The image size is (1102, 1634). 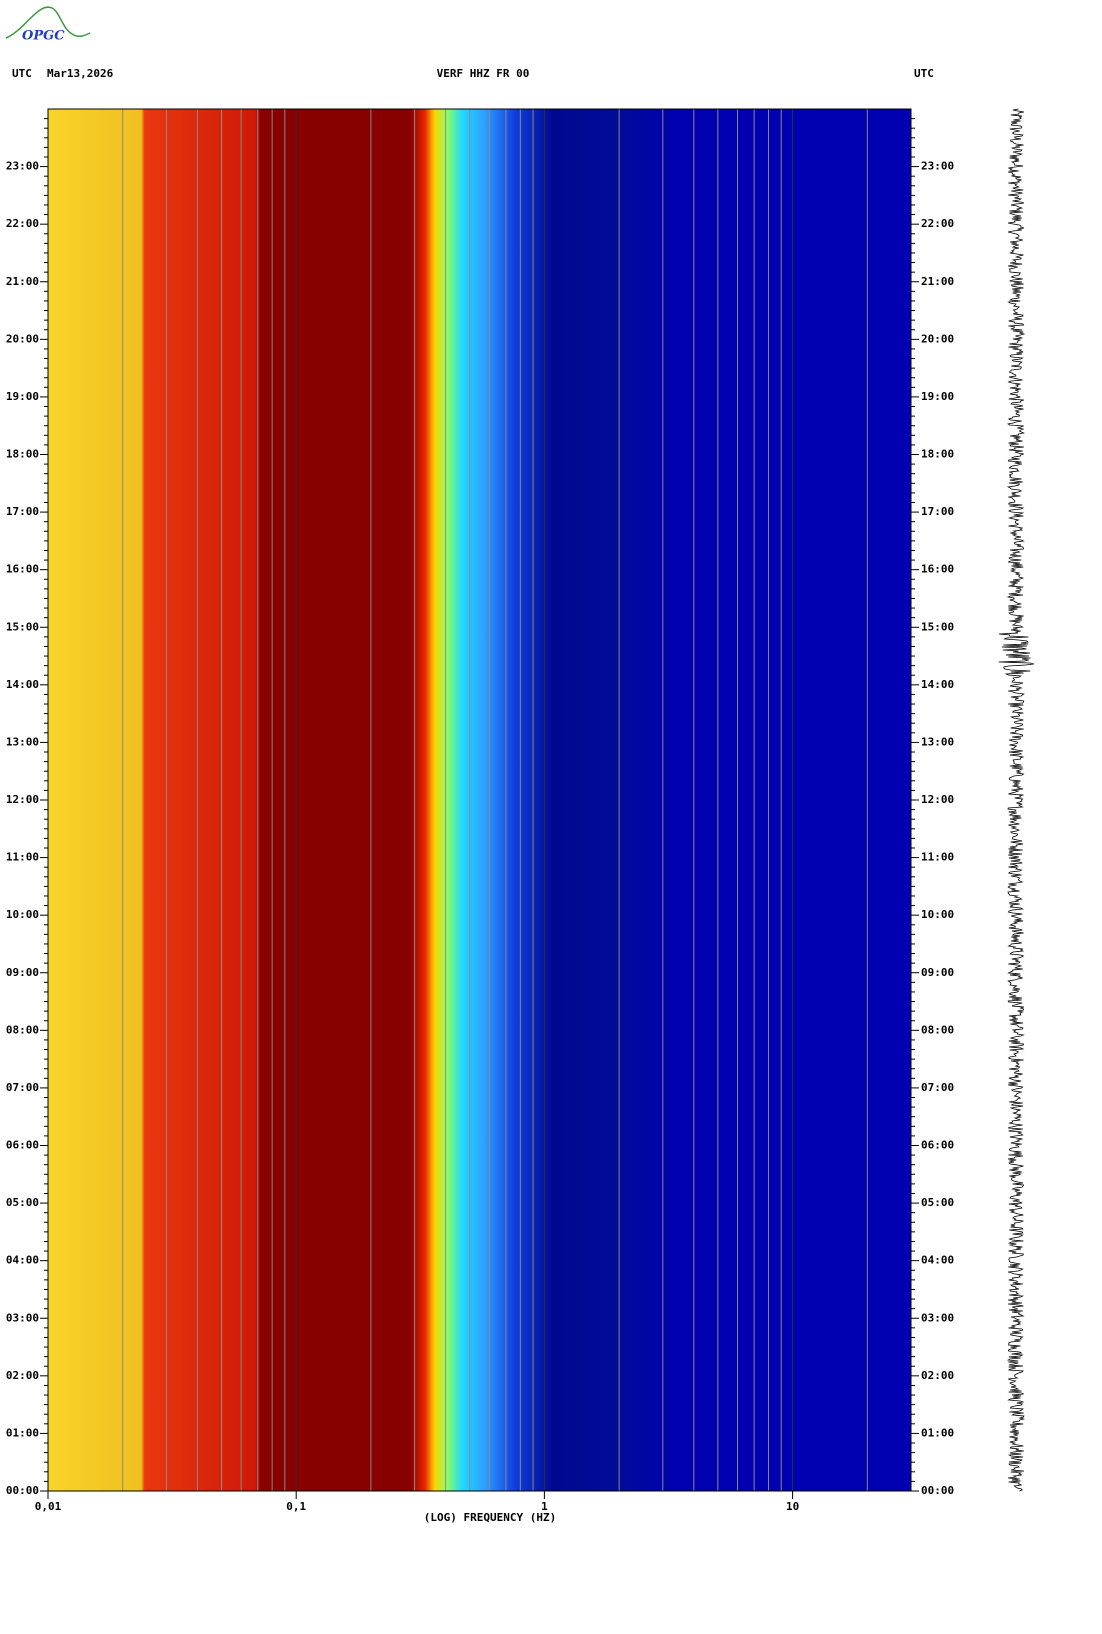 I want to click on x-axis-label: (LOG) FREQUENCY (HZ), so click(x=490, y=1517).